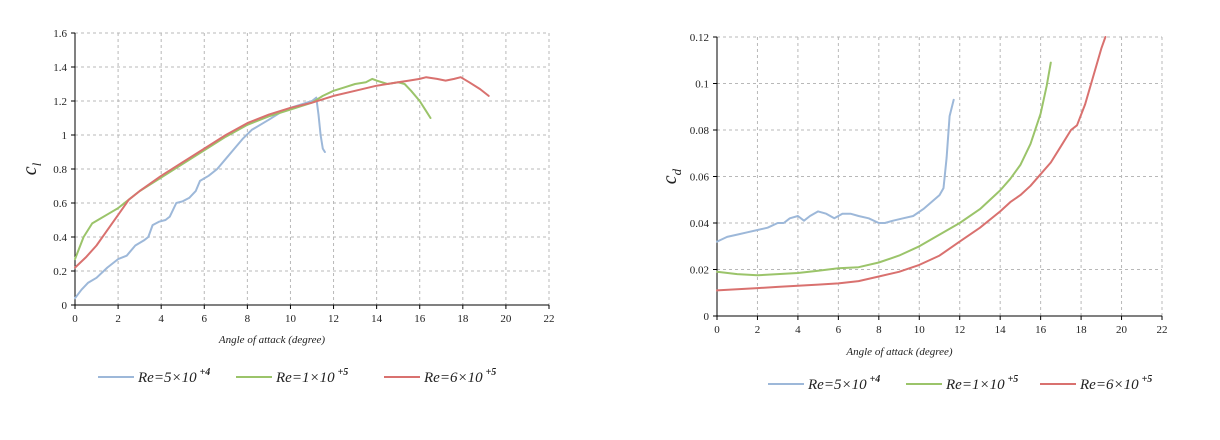 Image resolution: width=1220 pixels, height=440 pixels. Describe the element at coordinates (702, 85) in the screenshot. I see `y-tick-label: 0.1` at that location.